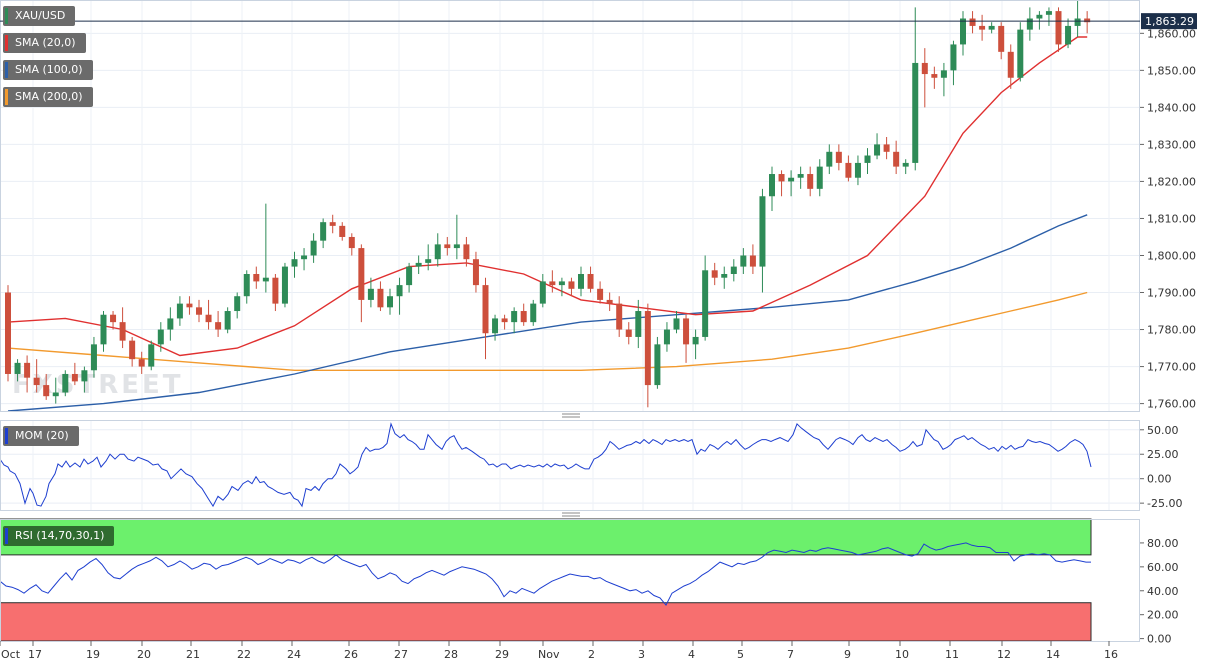  What do you see at coordinates (244, 654) in the screenshot?
I see `x-tick-label: 22` at bounding box center [244, 654].